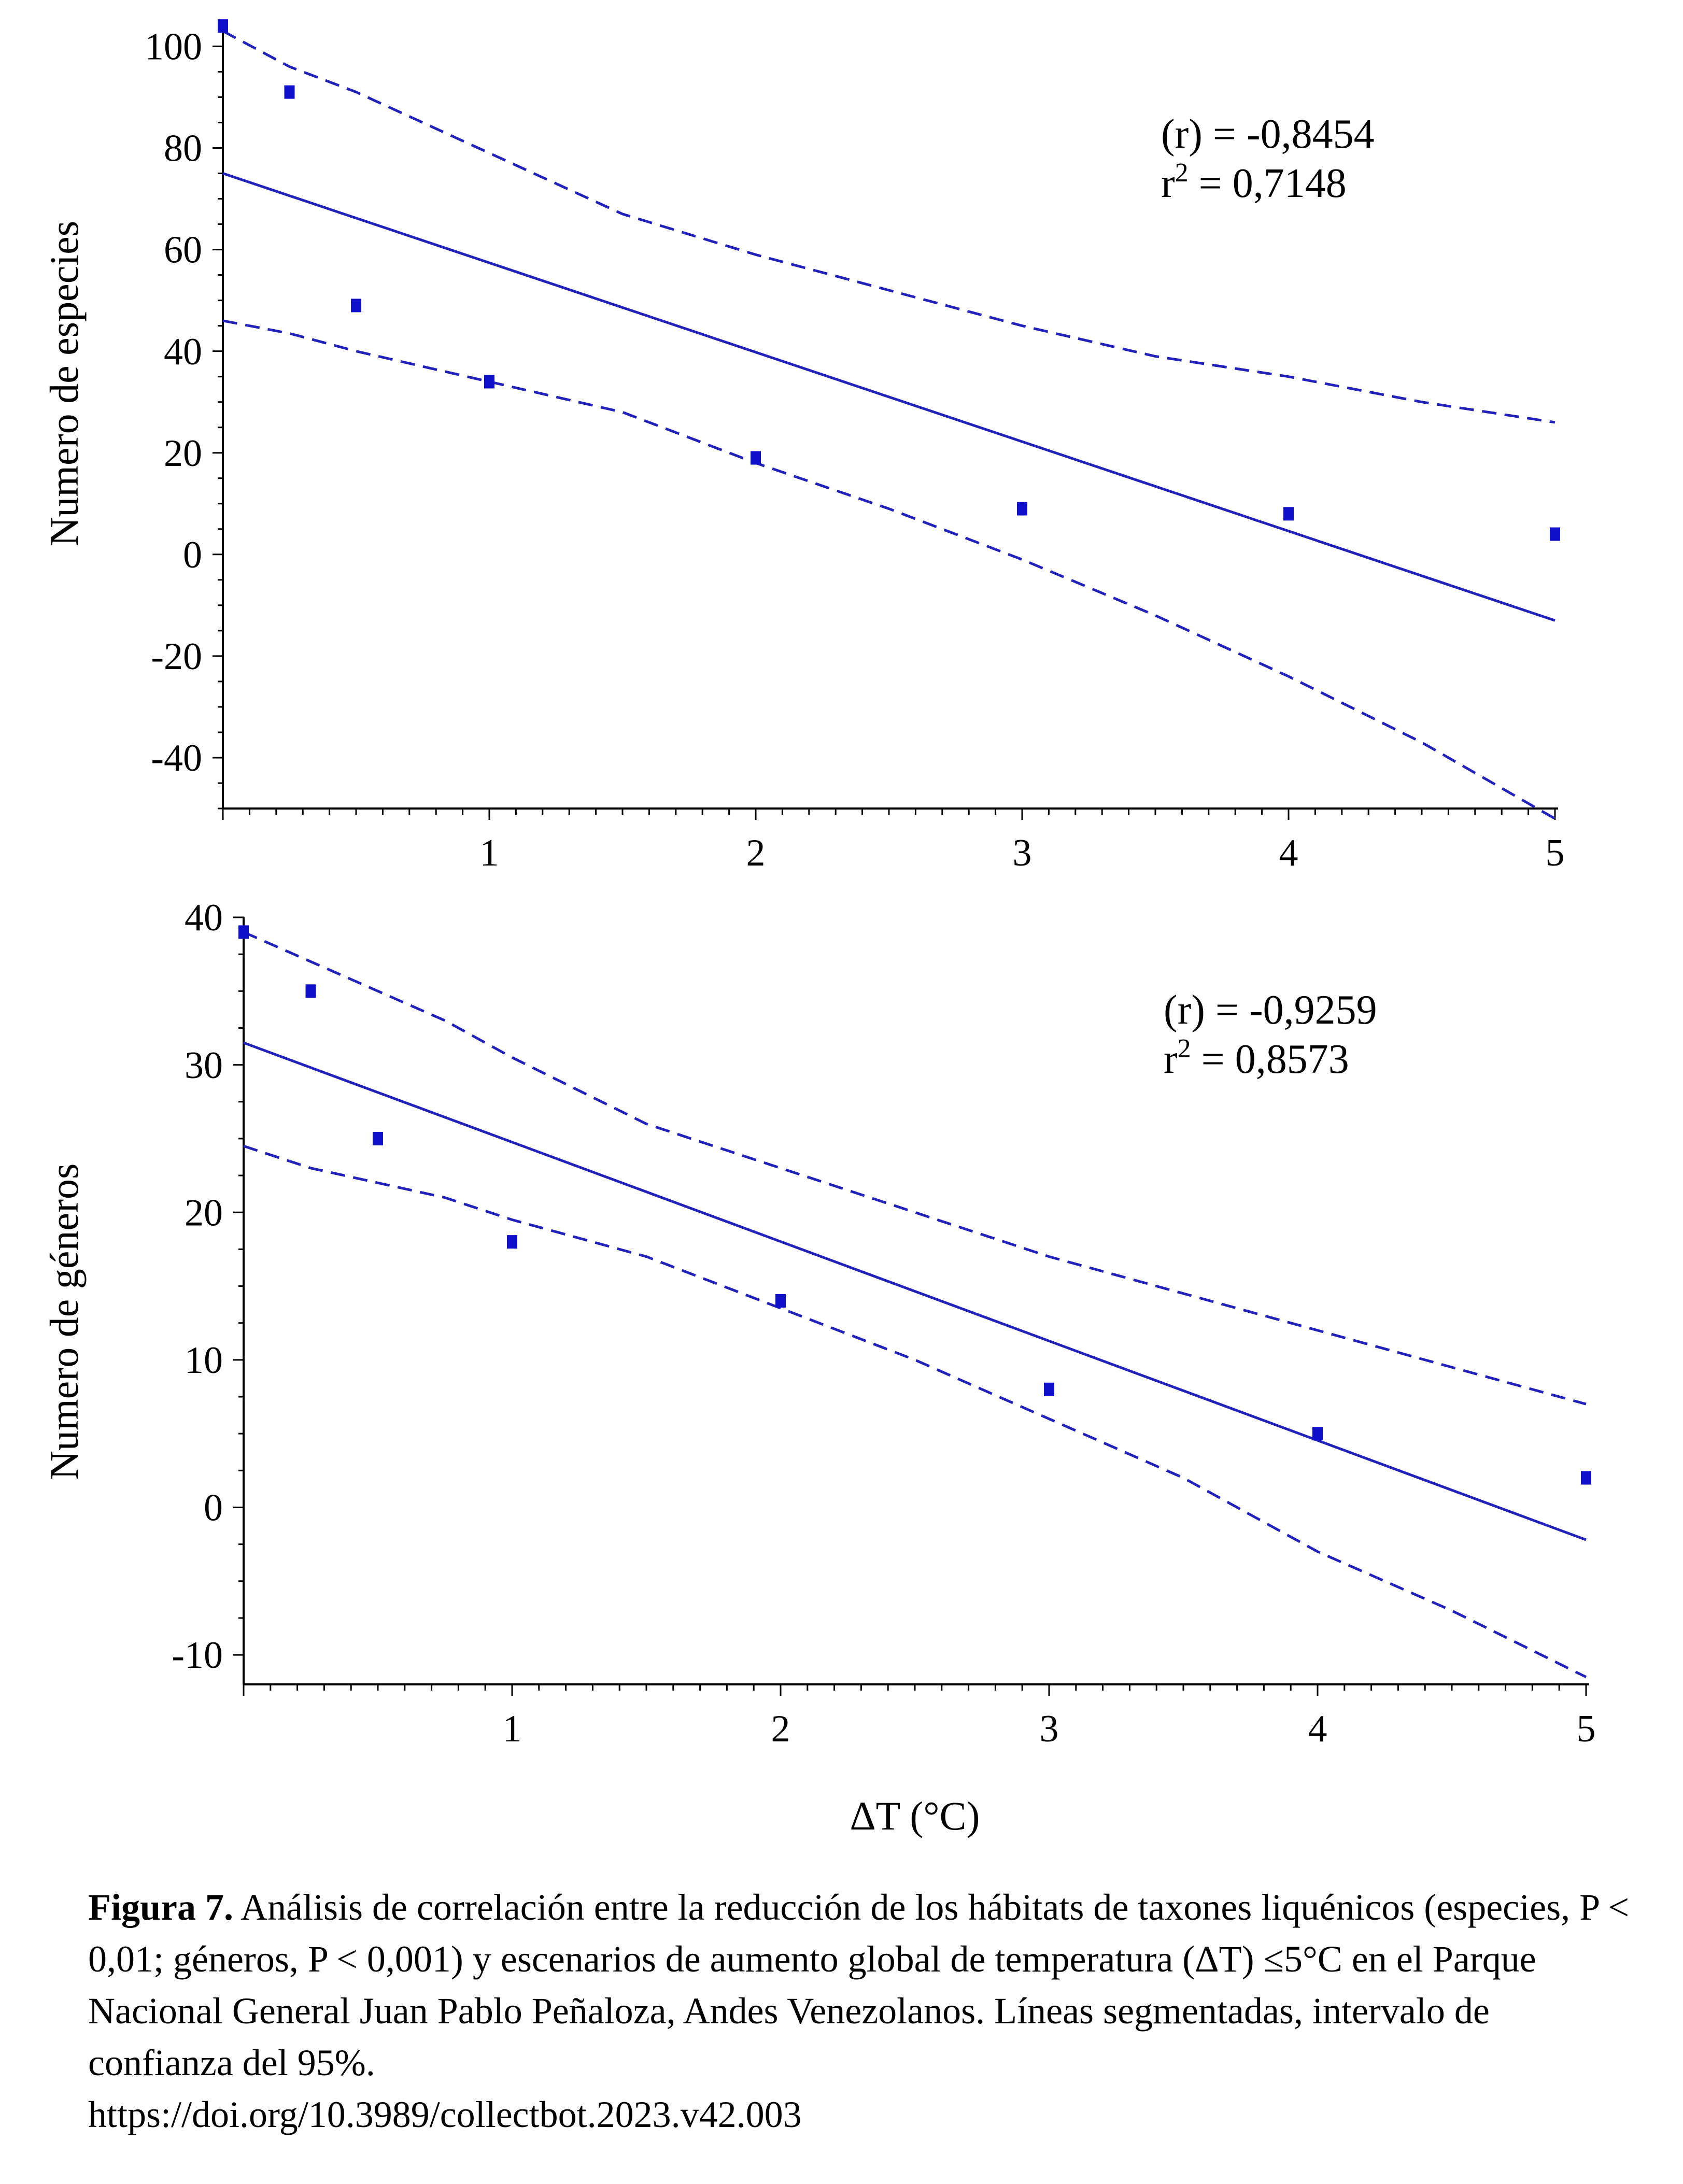  I want to click on correlation-r-label: (r) = -0,8454, so click(1268, 134).